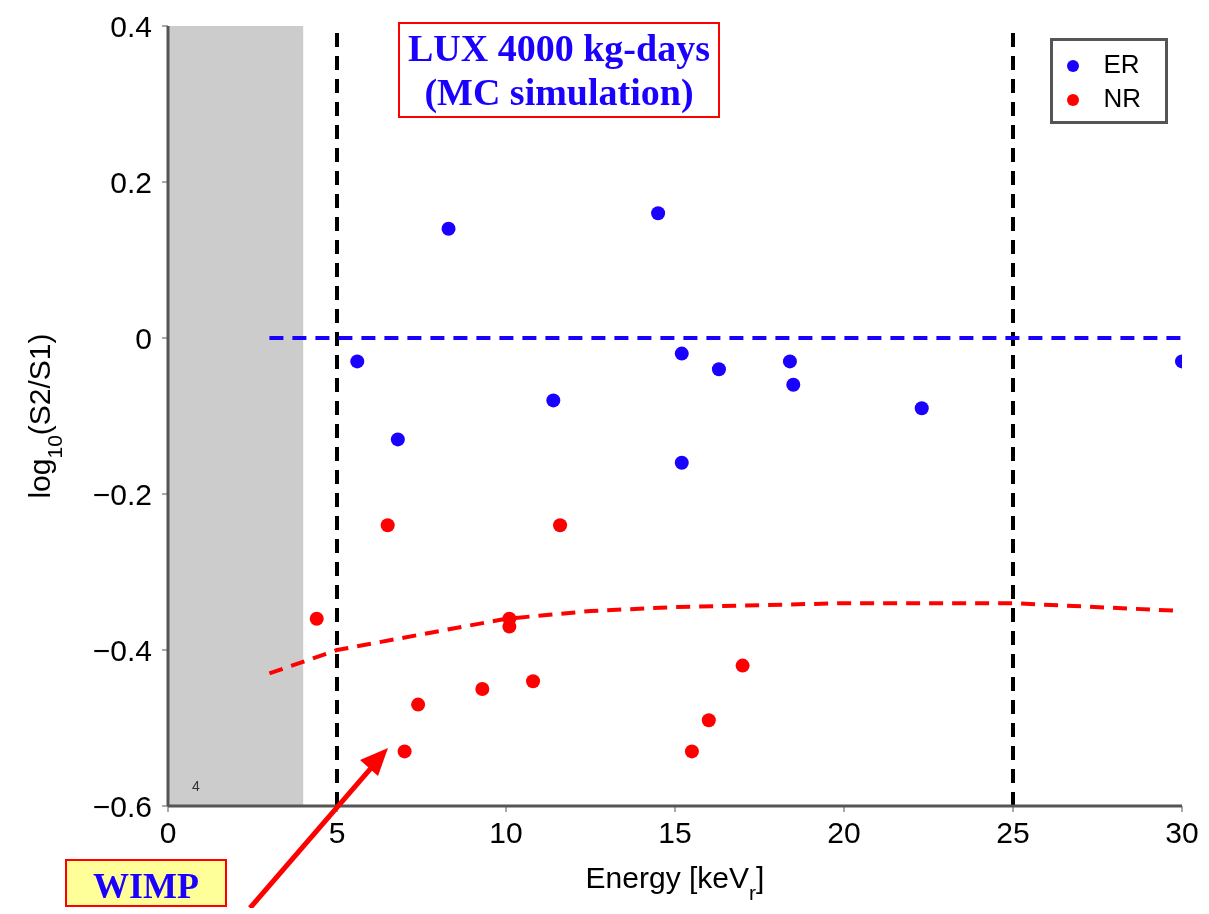  What do you see at coordinates (143, 338) in the screenshot?
I see `y-tick-label: 0` at bounding box center [143, 338].